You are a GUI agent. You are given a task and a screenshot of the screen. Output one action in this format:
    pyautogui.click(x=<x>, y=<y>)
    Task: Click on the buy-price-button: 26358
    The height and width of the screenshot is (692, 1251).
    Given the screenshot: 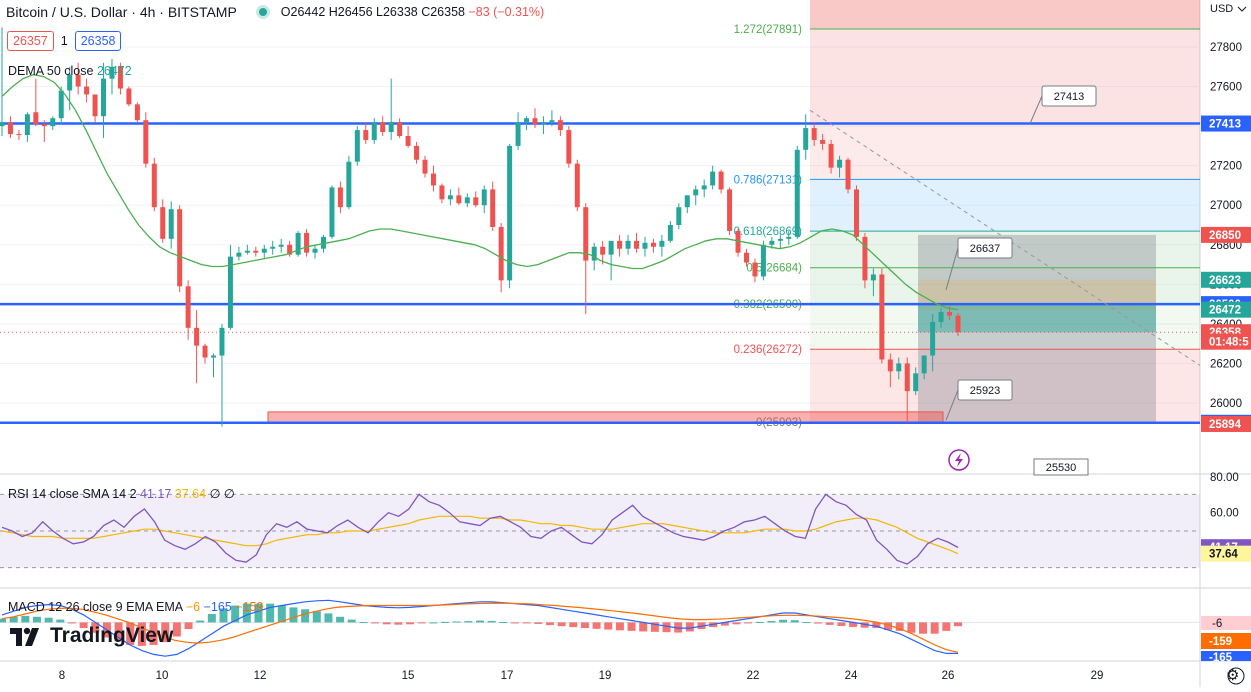 What is the action you would take?
    pyautogui.click(x=98, y=41)
    